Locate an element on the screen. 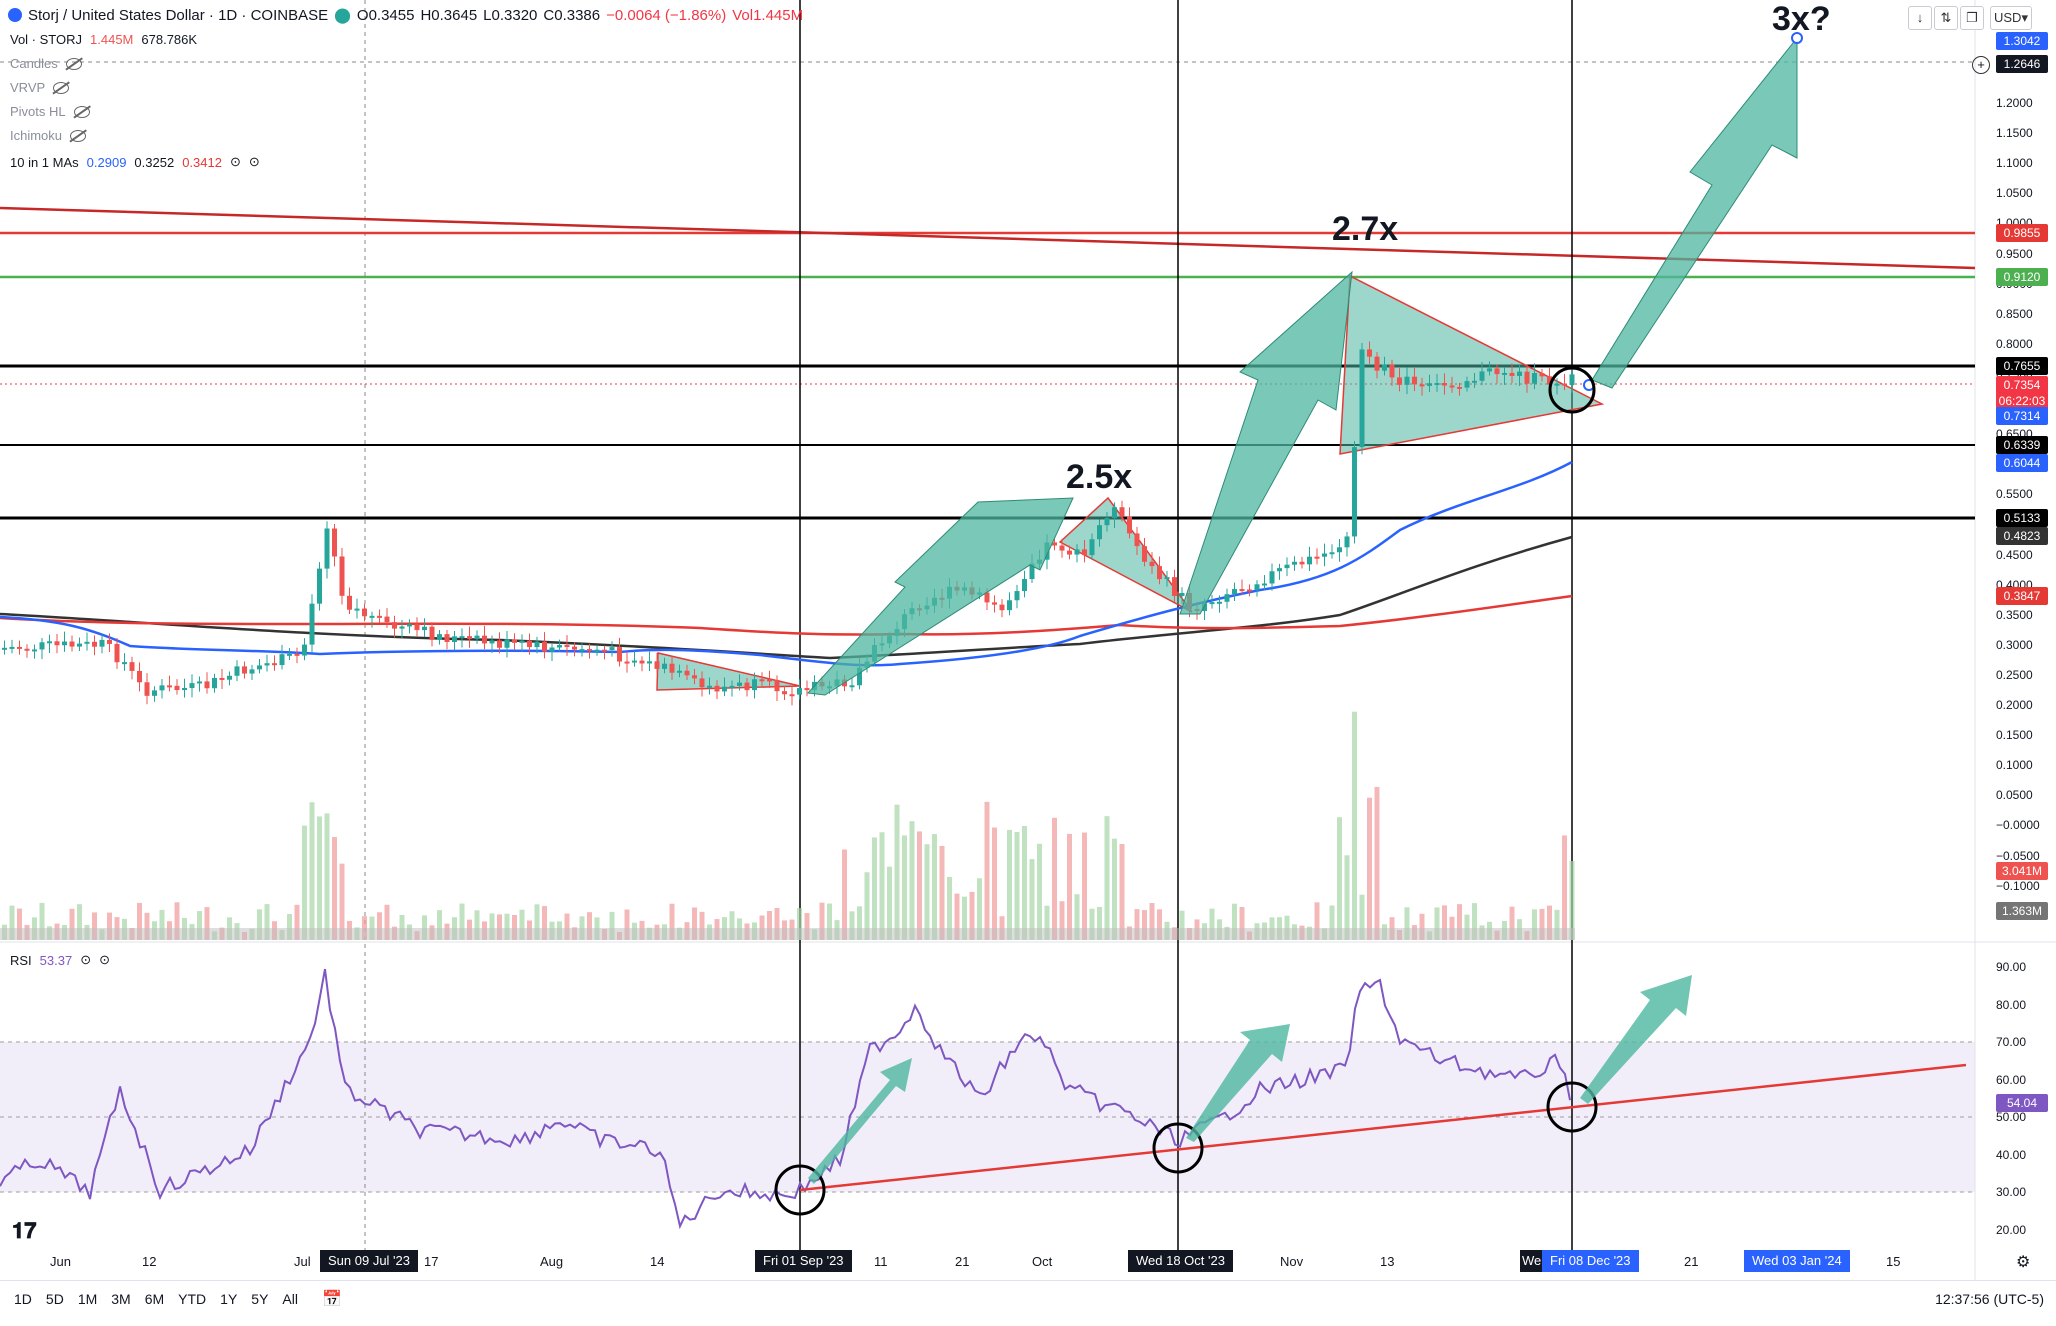 This screenshot has height=1326, width=2056. range-5d: 5D is located at coordinates (54, 1299).